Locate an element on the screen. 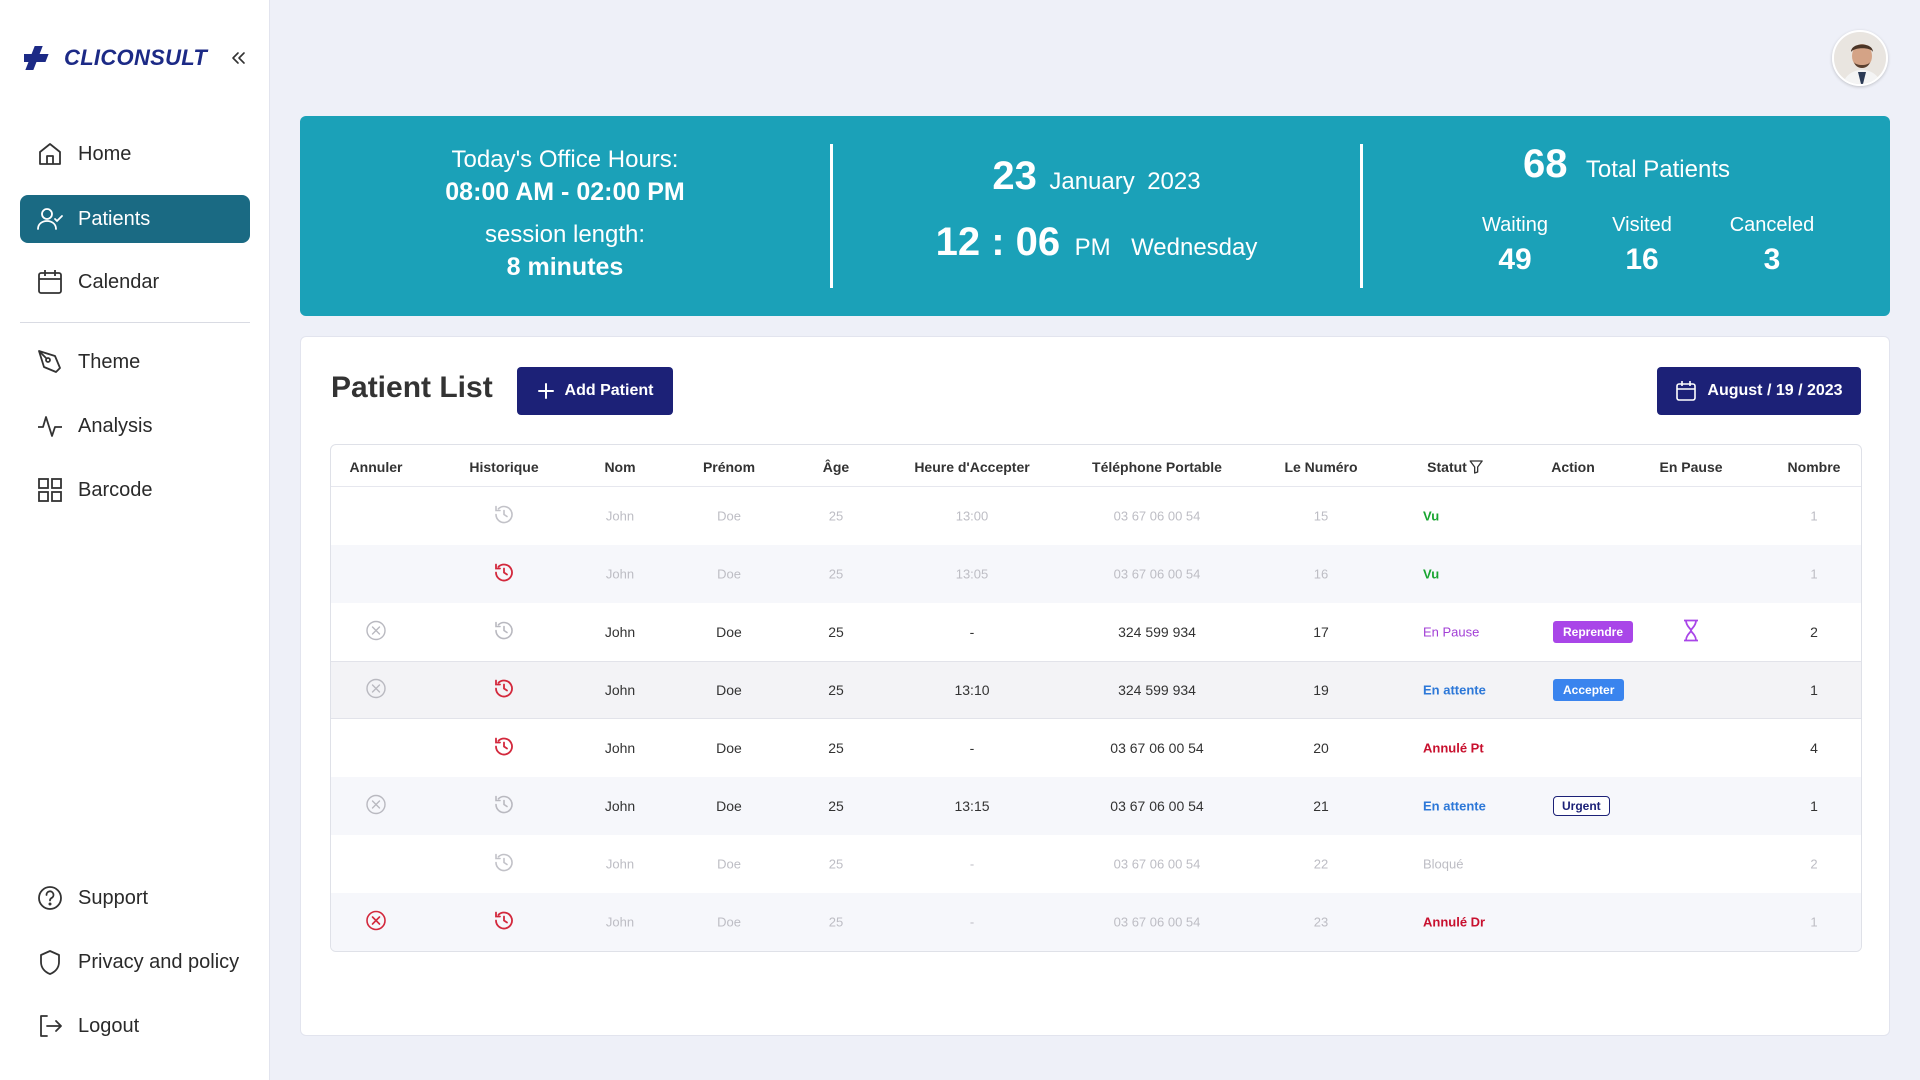 This screenshot has height=1080, width=1920. sidebar-item-label: Theme is located at coordinates (109, 361).